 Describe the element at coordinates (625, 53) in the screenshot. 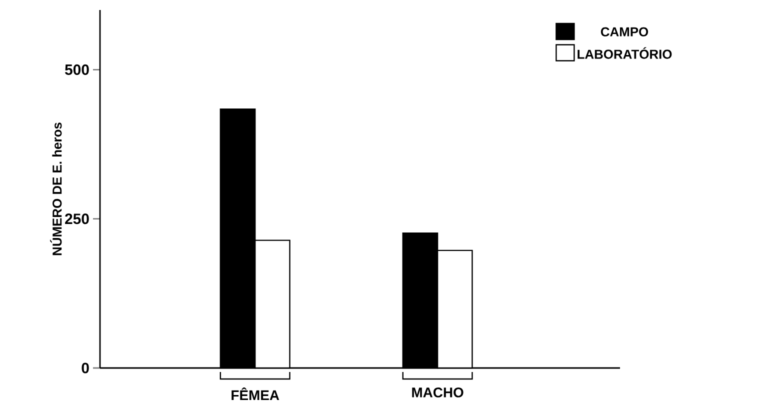

I see `legend-label: LABORATÓRIO` at that location.